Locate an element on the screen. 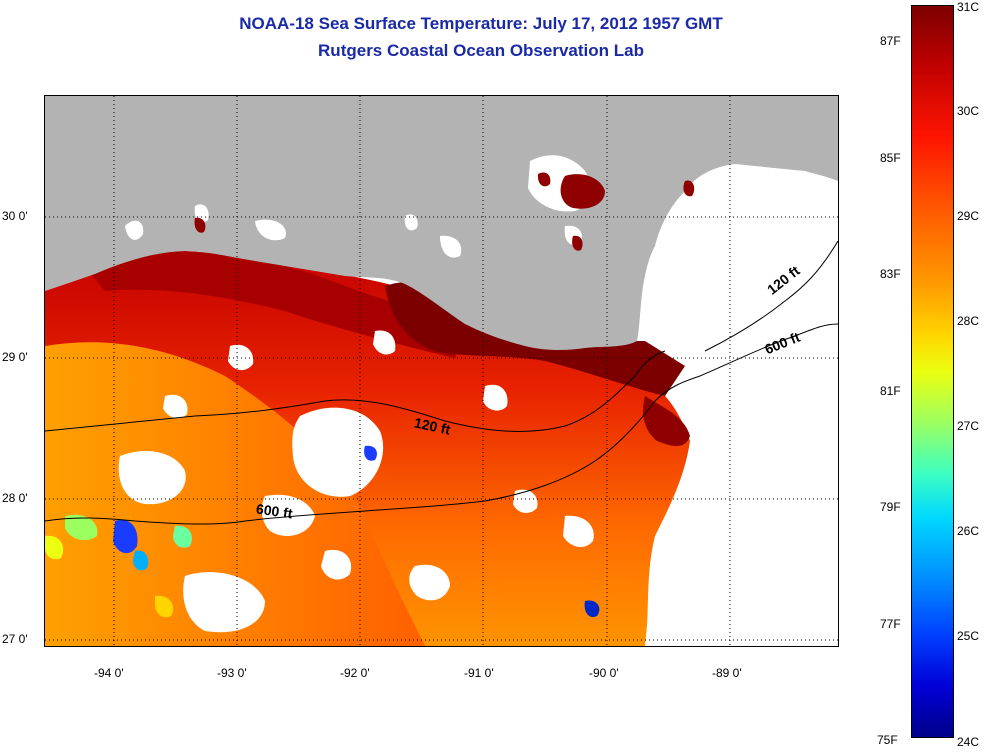 The width and height of the screenshot is (992, 754). colorbar-label-31c: 31C is located at coordinates (968, 7).